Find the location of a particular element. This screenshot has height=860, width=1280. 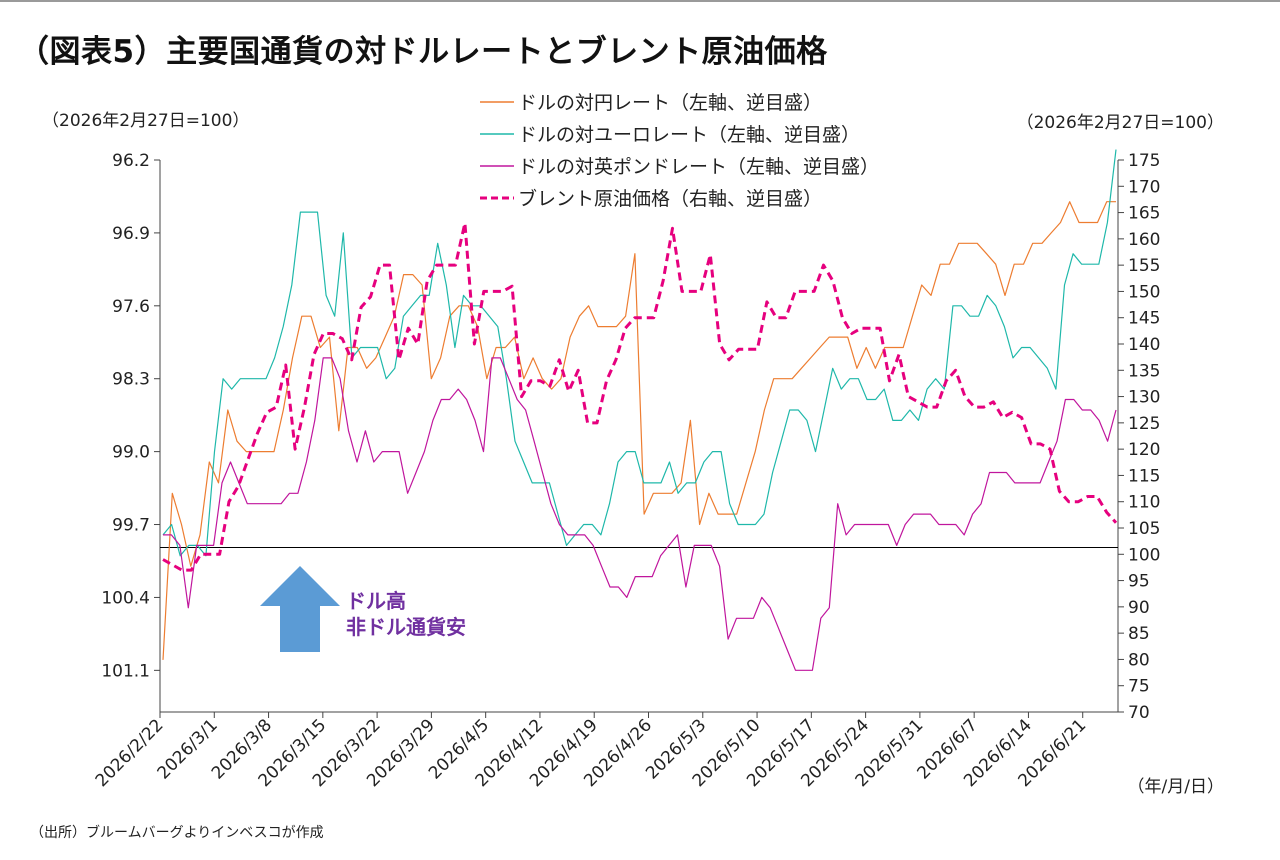

annotation-line2: 非ドル通貨安 is located at coordinates (406, 627).